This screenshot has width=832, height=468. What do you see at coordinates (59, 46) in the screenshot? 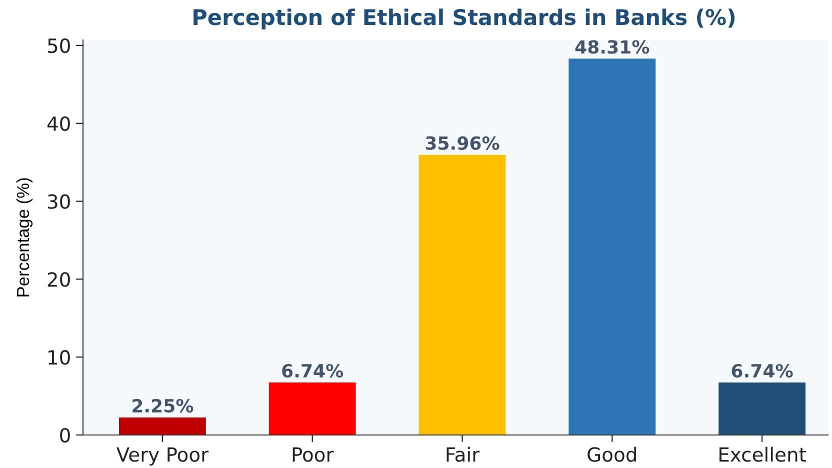
I see `y-tick-label: 50` at bounding box center [59, 46].